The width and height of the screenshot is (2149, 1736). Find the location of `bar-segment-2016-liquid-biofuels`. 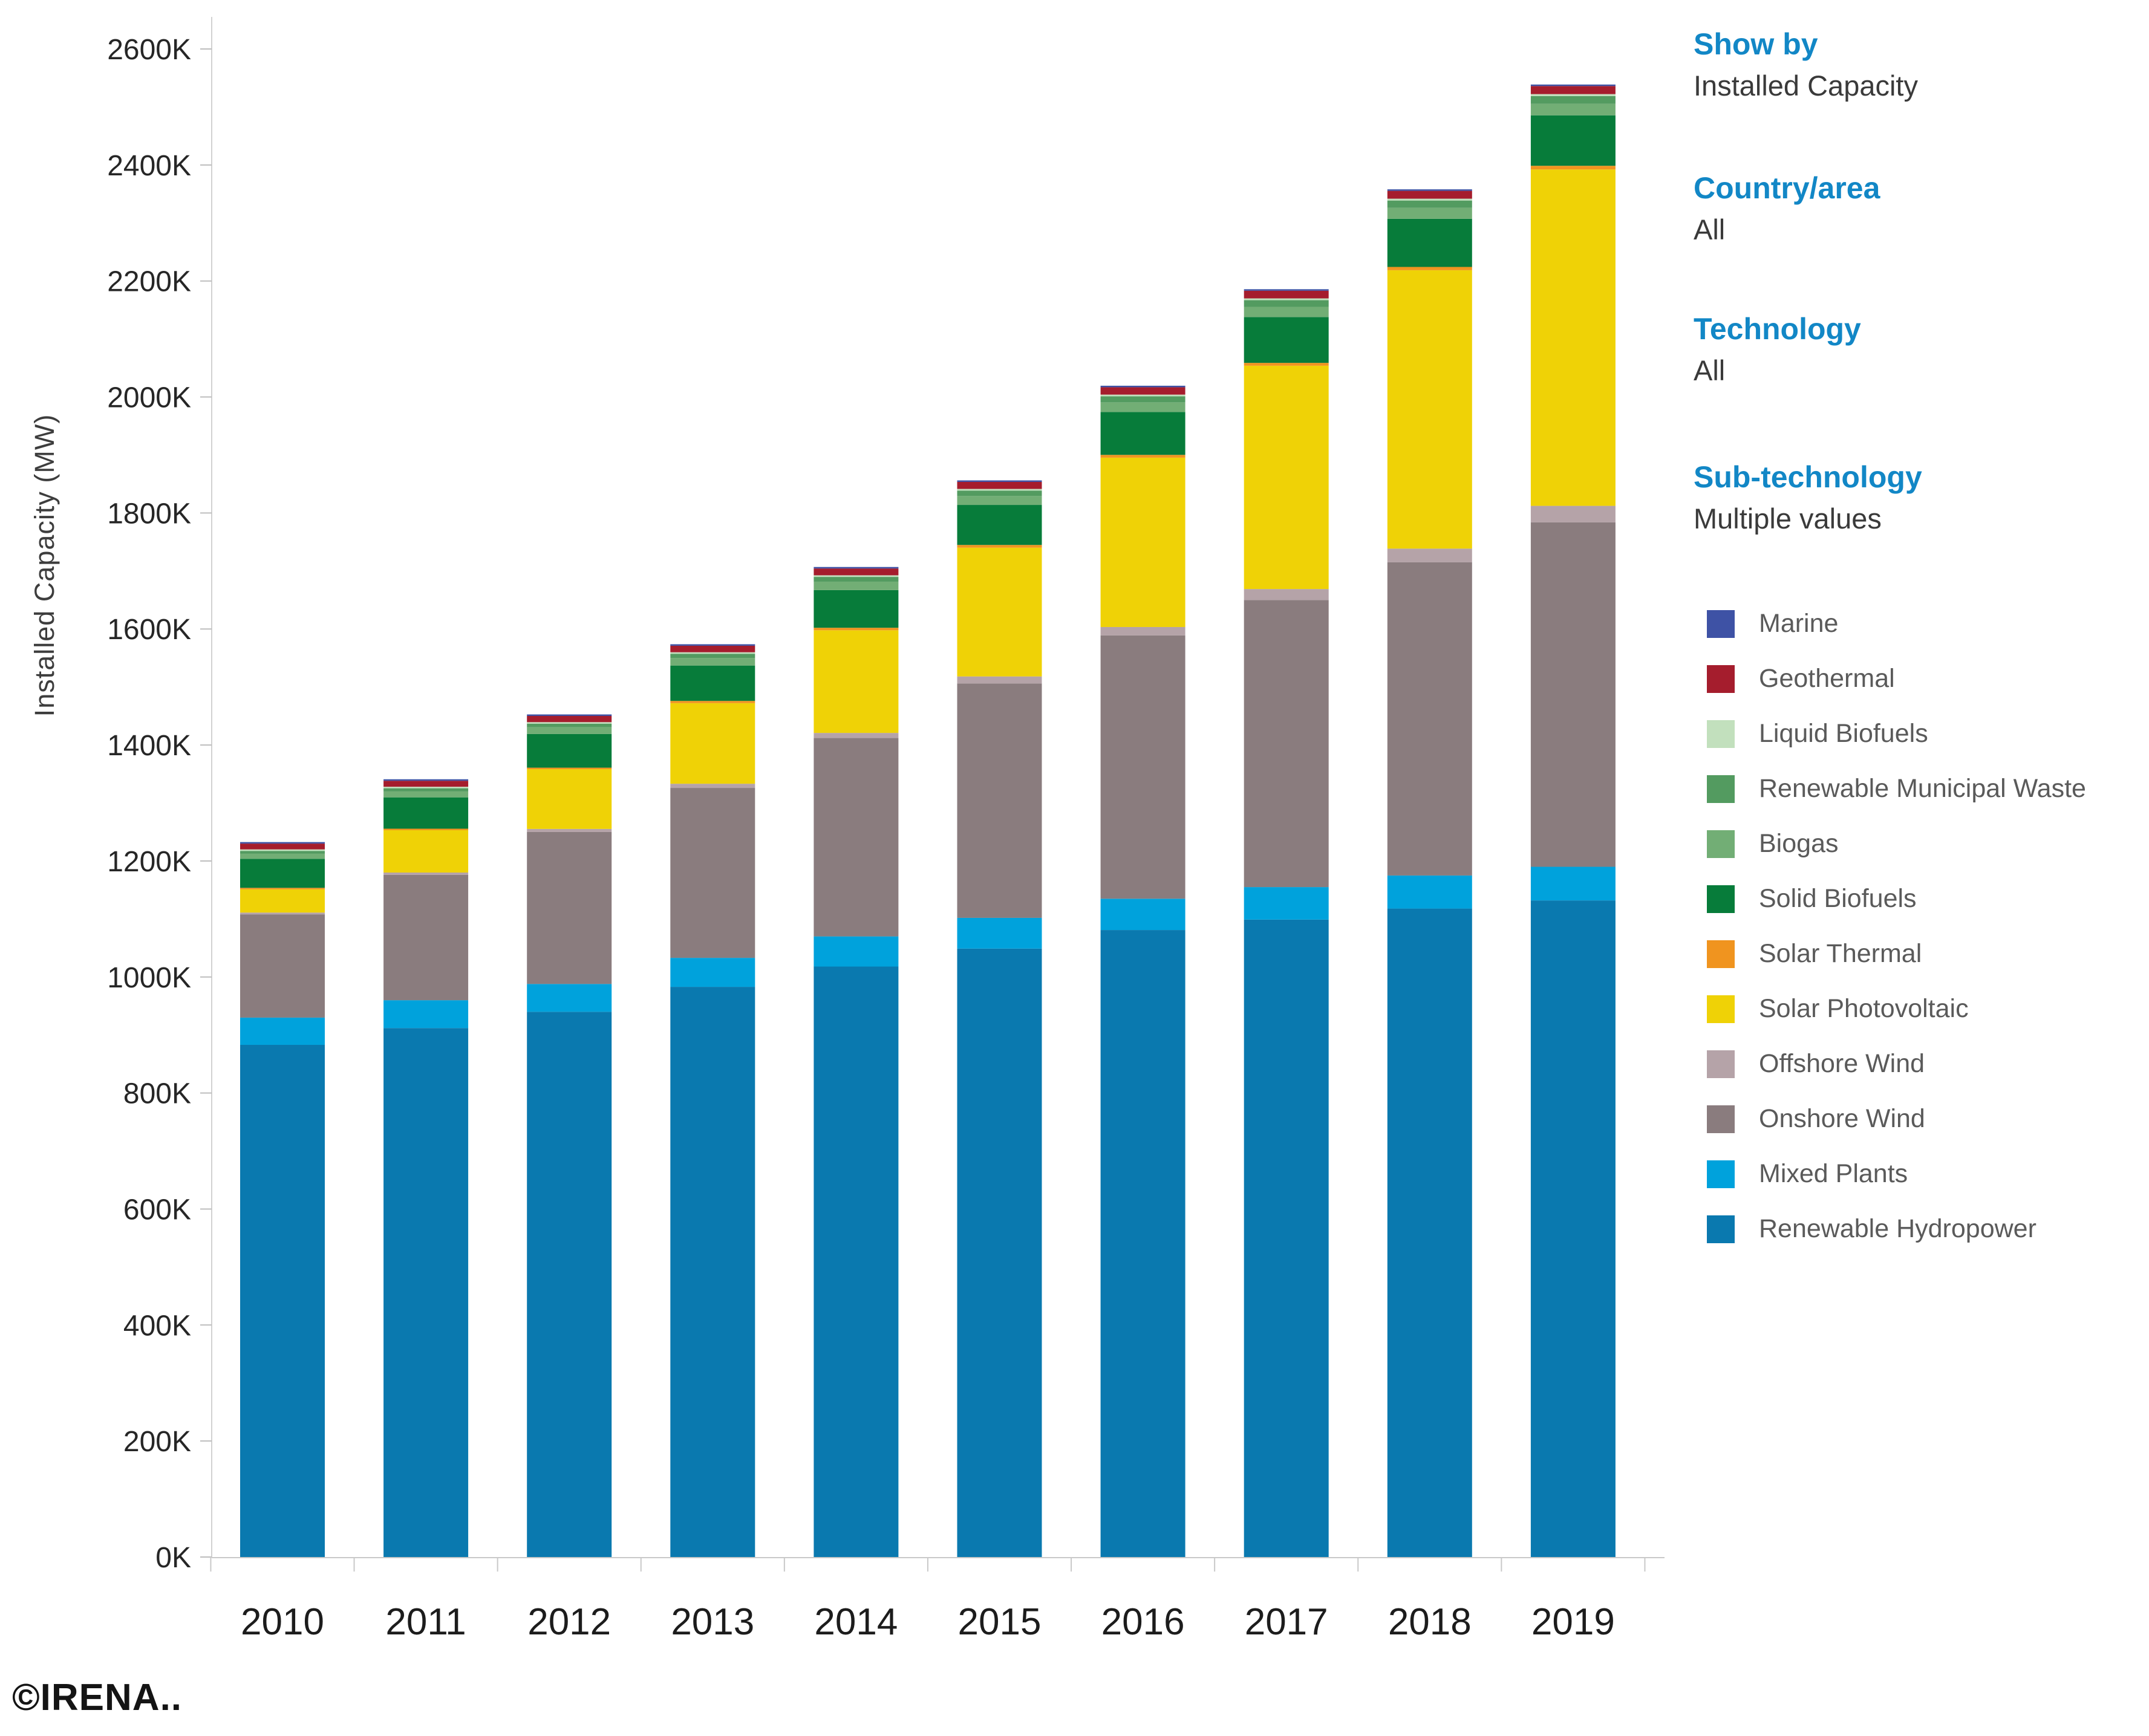

bar-segment-2016-liquid-biofuels is located at coordinates (1142, 395).